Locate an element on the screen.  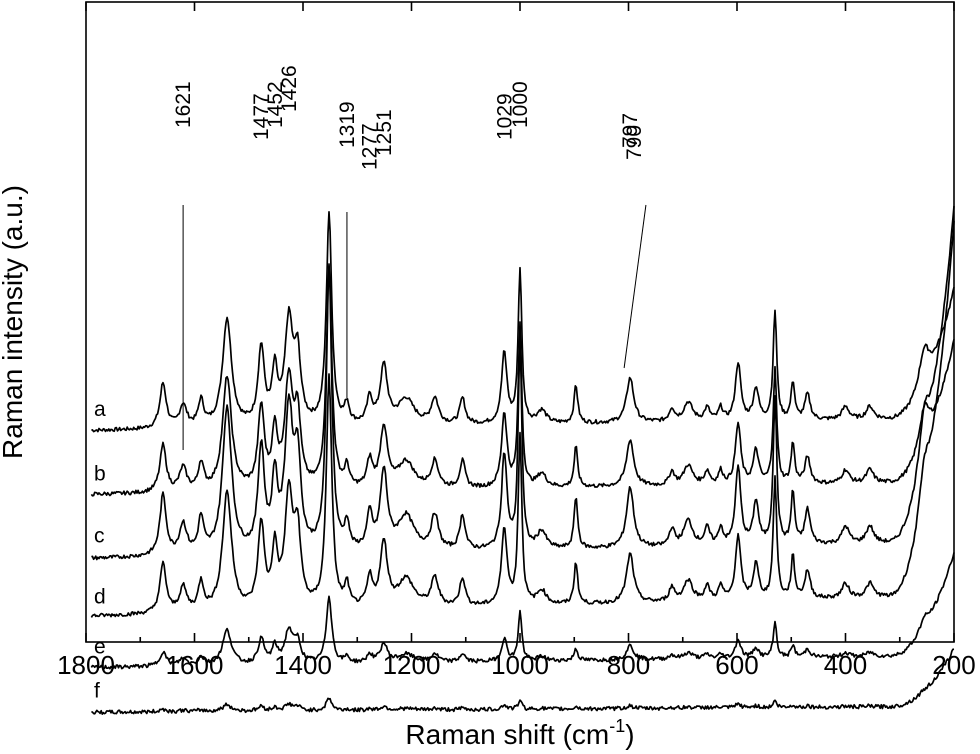
peak-label-797: 797 is located at coordinates (630, 130).